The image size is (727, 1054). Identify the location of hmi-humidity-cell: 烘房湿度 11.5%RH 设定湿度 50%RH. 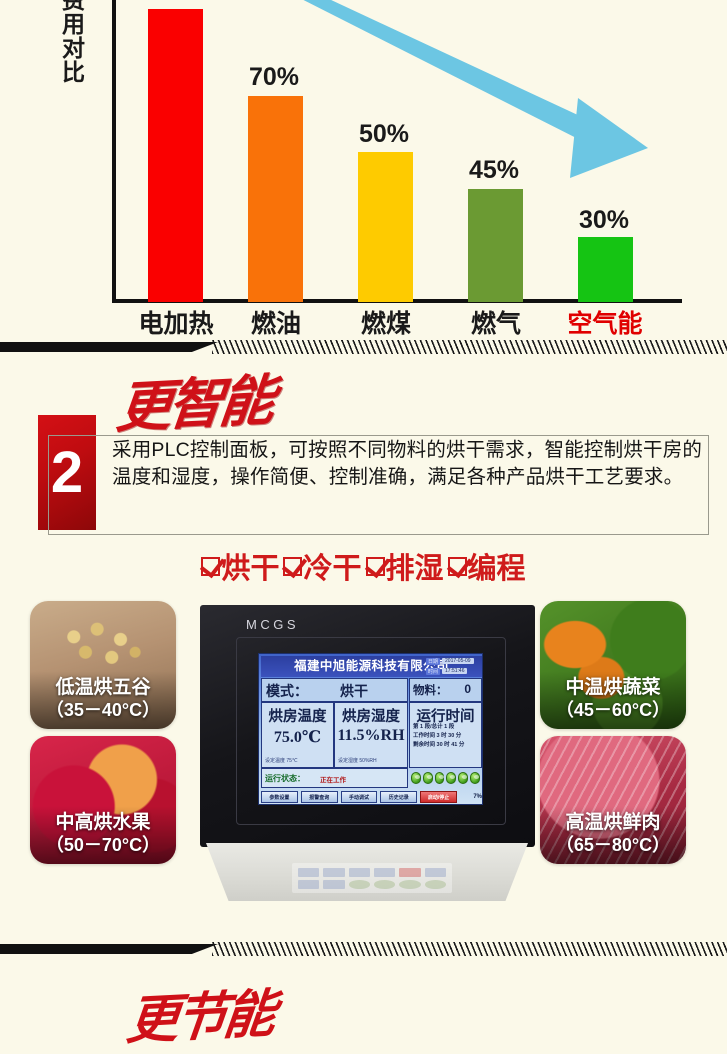
(371, 735).